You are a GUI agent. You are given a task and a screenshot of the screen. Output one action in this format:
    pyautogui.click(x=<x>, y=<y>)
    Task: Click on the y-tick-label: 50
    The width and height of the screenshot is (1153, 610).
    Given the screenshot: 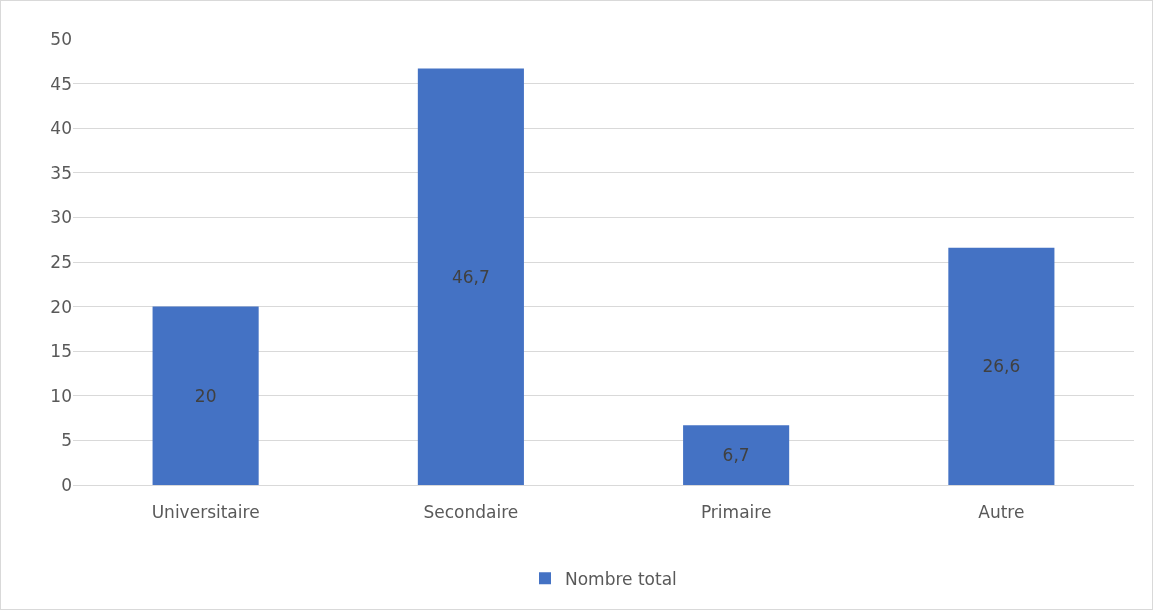 What is the action you would take?
    pyautogui.click(x=61, y=38)
    